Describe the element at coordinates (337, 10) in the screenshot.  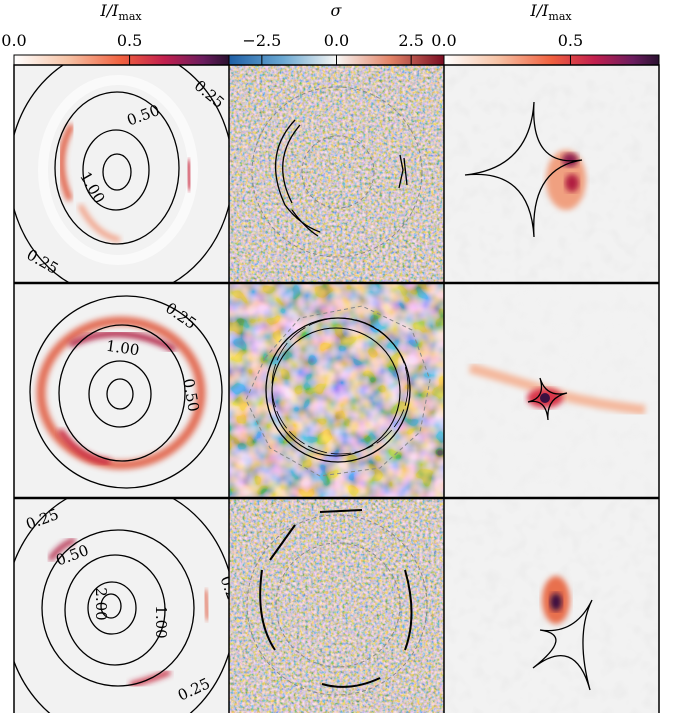
I see `colorbar-label: σ` at that location.